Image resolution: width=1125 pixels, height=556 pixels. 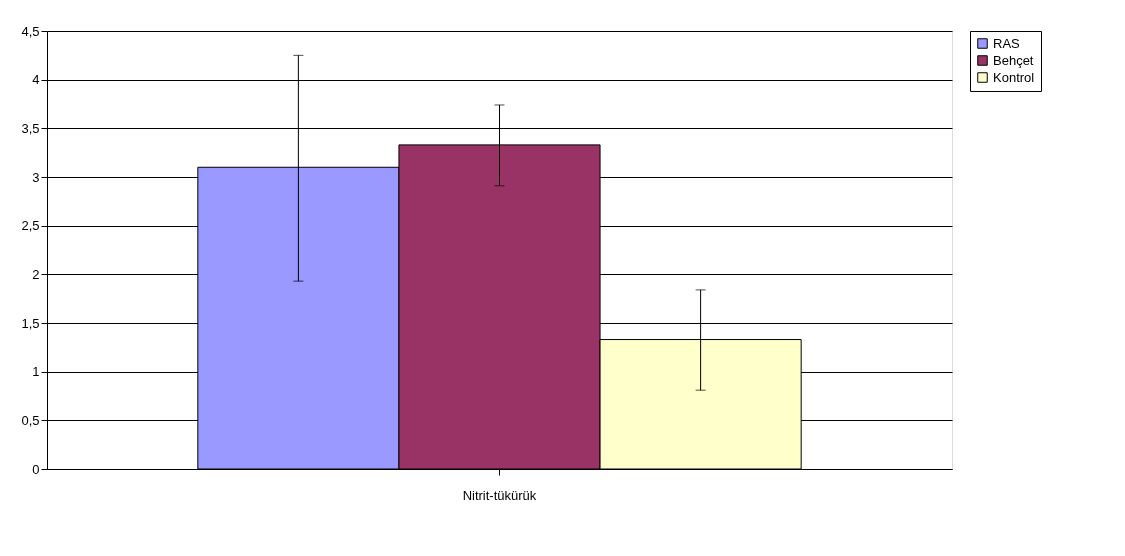 What do you see at coordinates (30, 420) in the screenshot?
I see `y-tick-label: 0,5` at bounding box center [30, 420].